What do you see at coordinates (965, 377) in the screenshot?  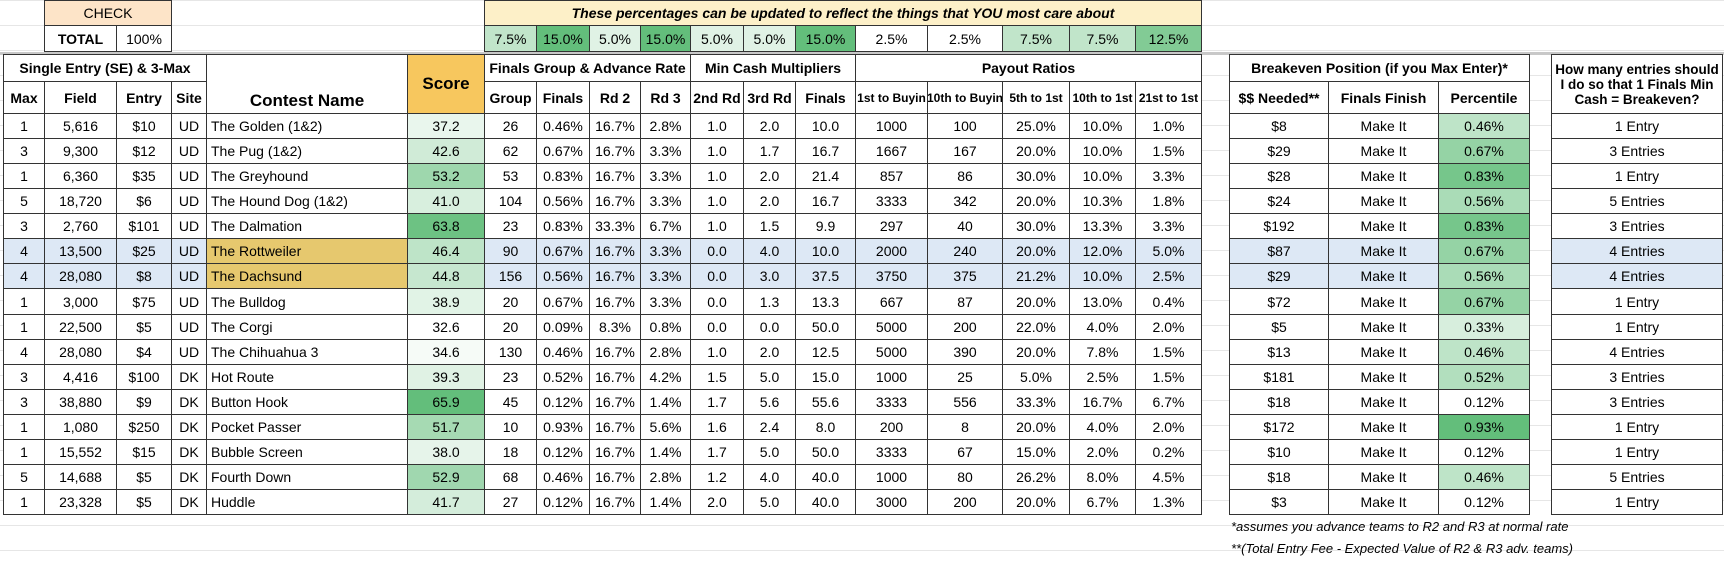 I see `data-cell: 25` at bounding box center [965, 377].